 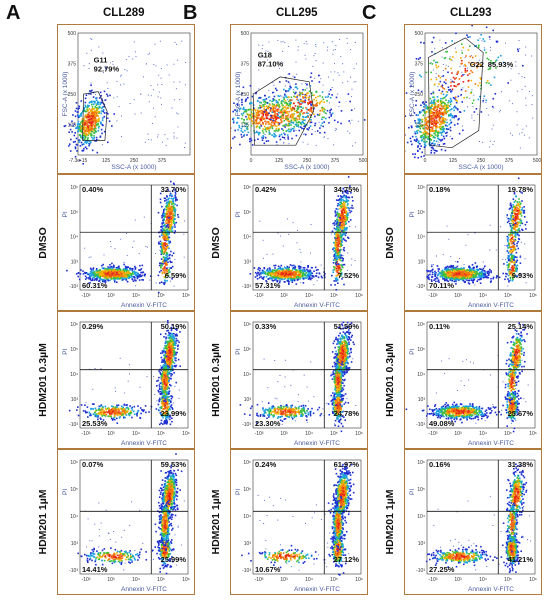 What do you see at coordinates (245, 95) in the screenshot?
I see `y-tick-label: 250` at bounding box center [245, 95].